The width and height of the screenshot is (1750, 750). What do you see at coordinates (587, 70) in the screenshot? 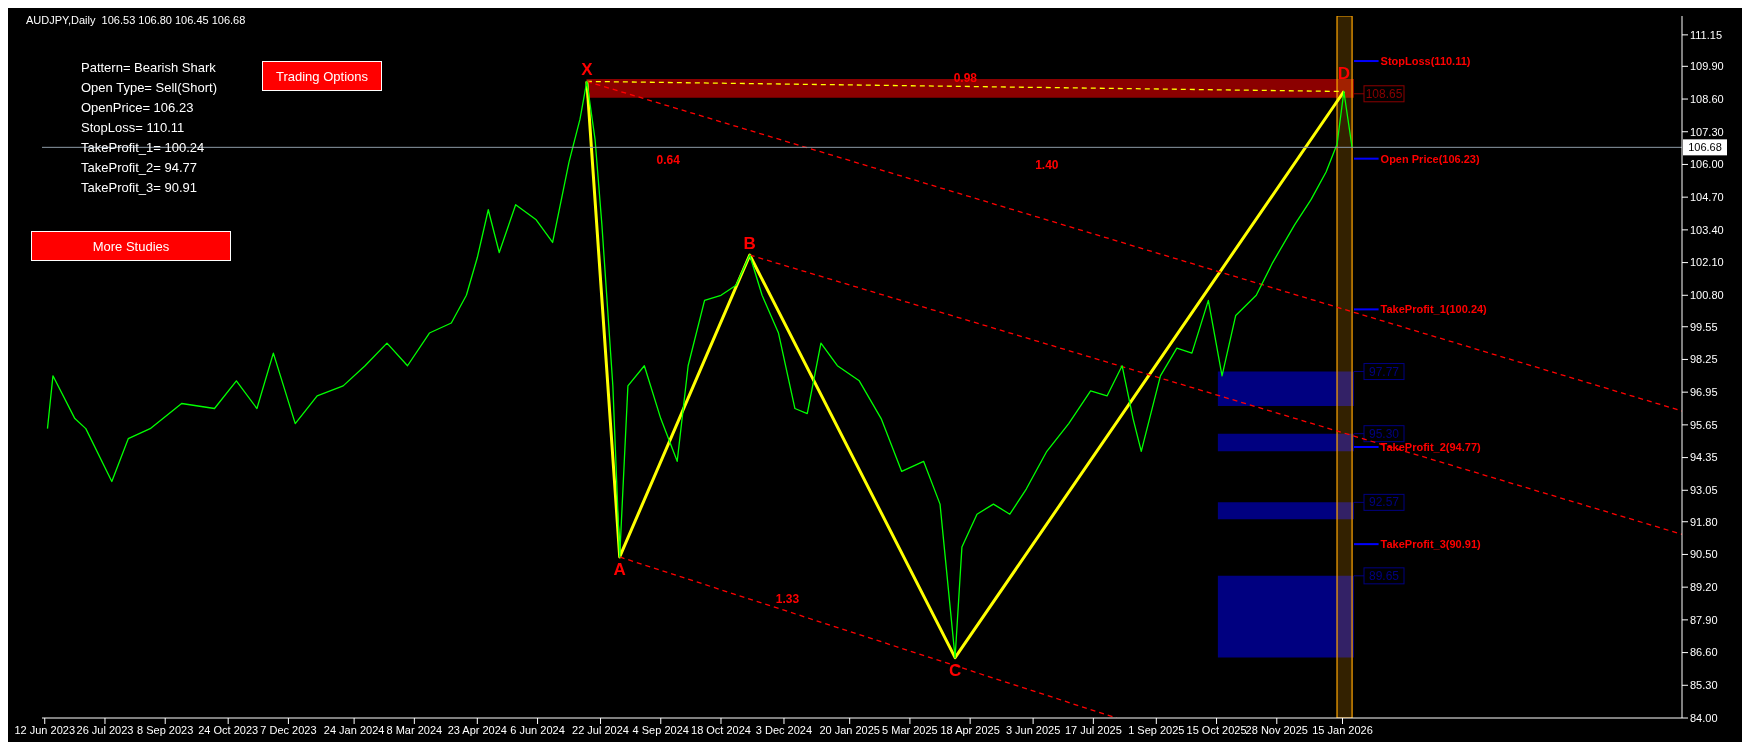
I see `annotation: X` at bounding box center [587, 70].